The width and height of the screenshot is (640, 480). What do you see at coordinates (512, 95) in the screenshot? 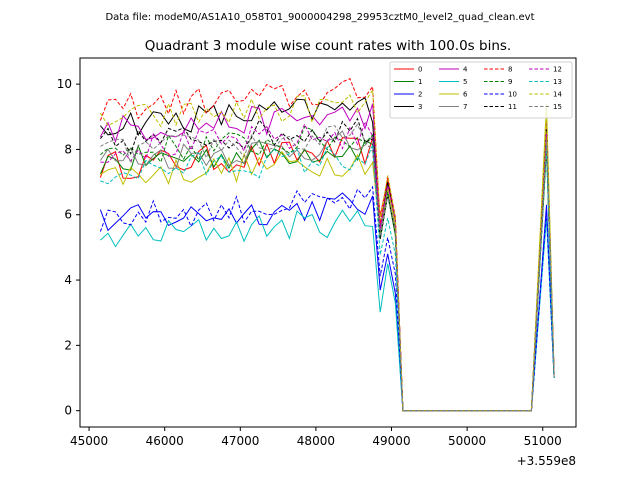
I see `legend-label-10: 10` at bounding box center [512, 95].